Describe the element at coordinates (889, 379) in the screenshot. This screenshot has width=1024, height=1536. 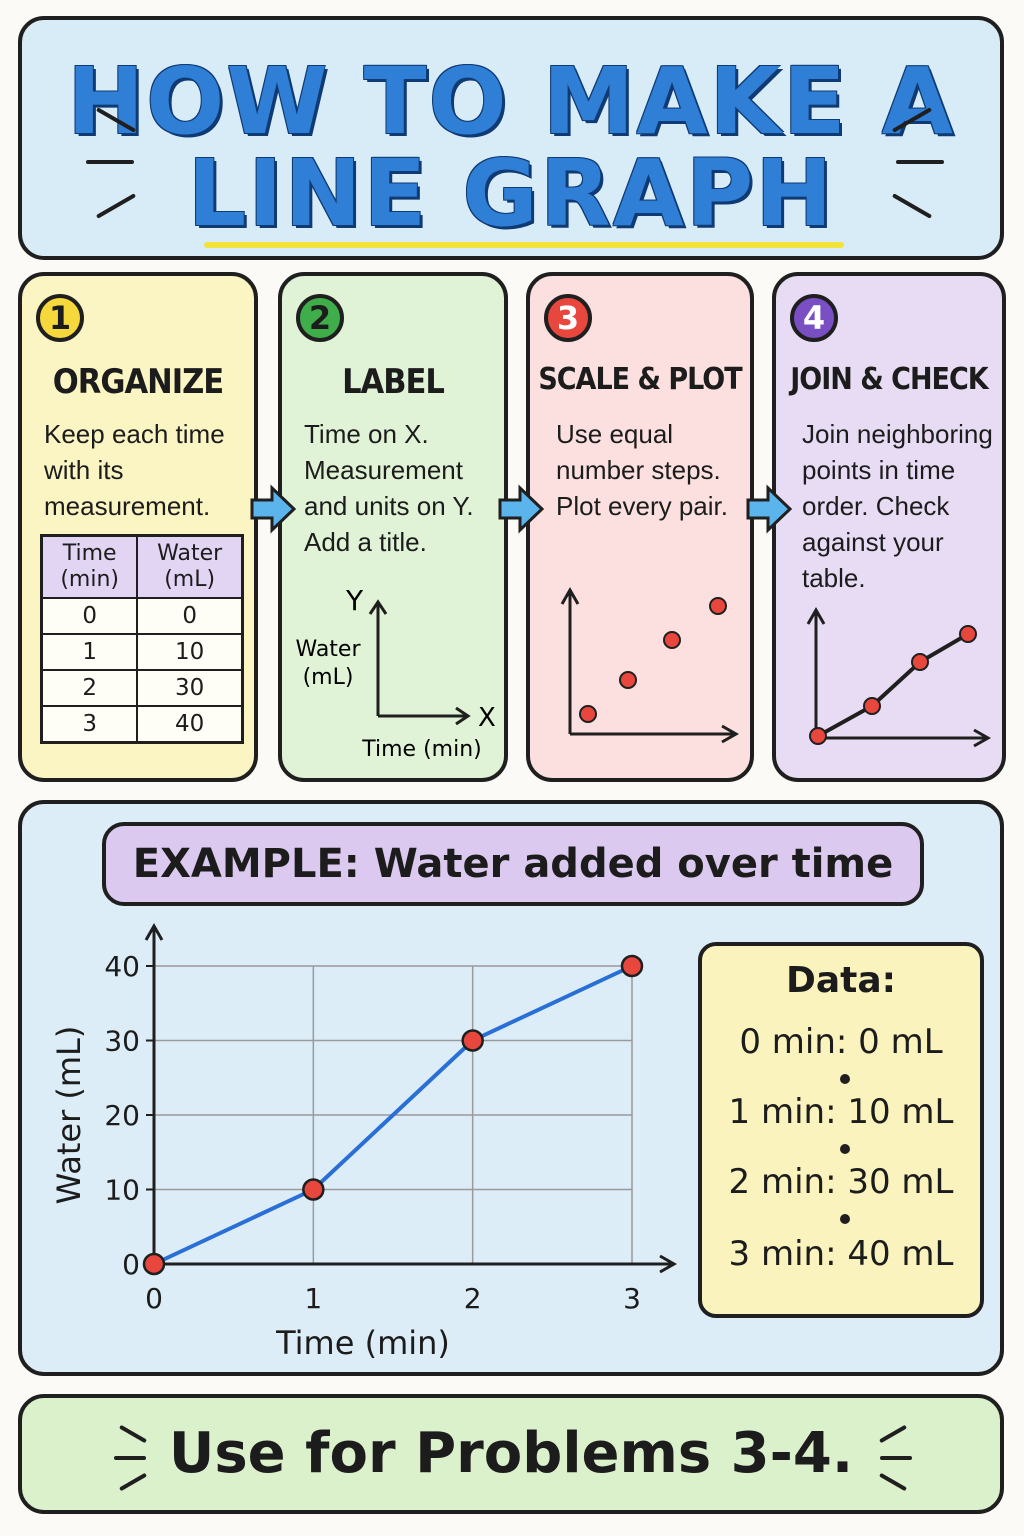
I see `step-title: JOIN & CHECK` at that location.